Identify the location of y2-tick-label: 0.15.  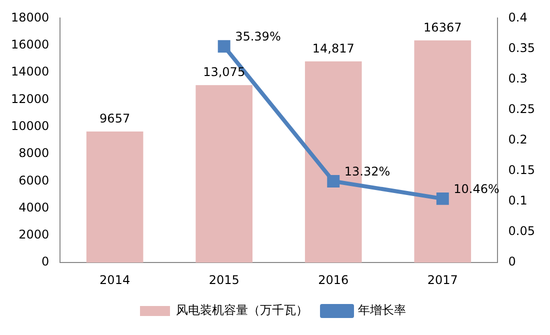
(521, 170).